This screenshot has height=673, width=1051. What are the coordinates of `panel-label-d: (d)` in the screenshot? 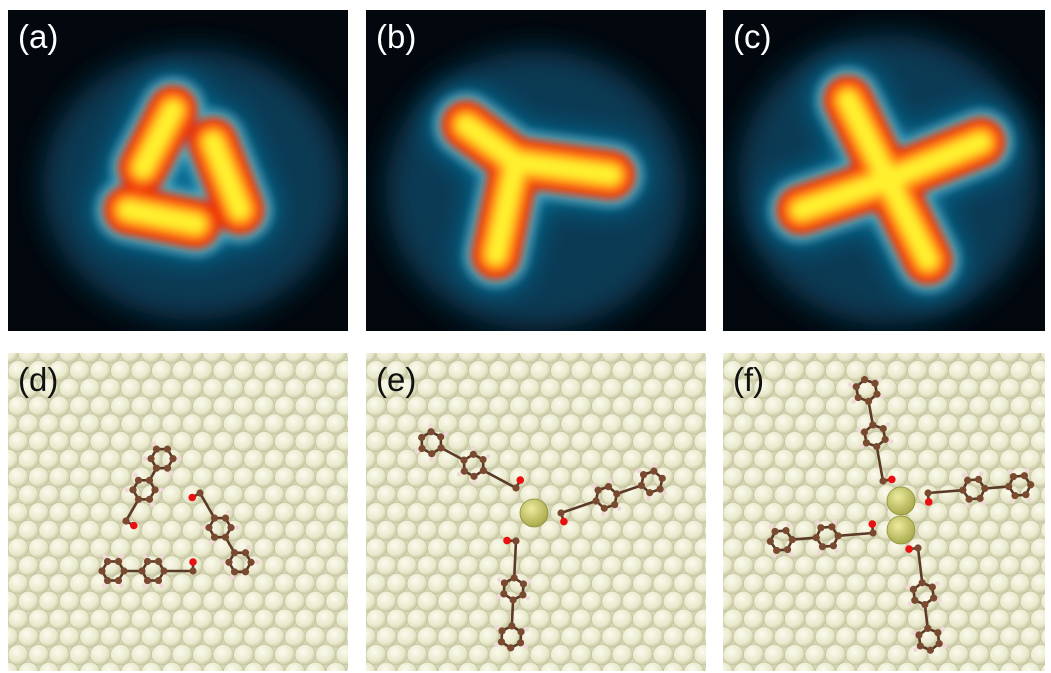 It's located at (38, 379).